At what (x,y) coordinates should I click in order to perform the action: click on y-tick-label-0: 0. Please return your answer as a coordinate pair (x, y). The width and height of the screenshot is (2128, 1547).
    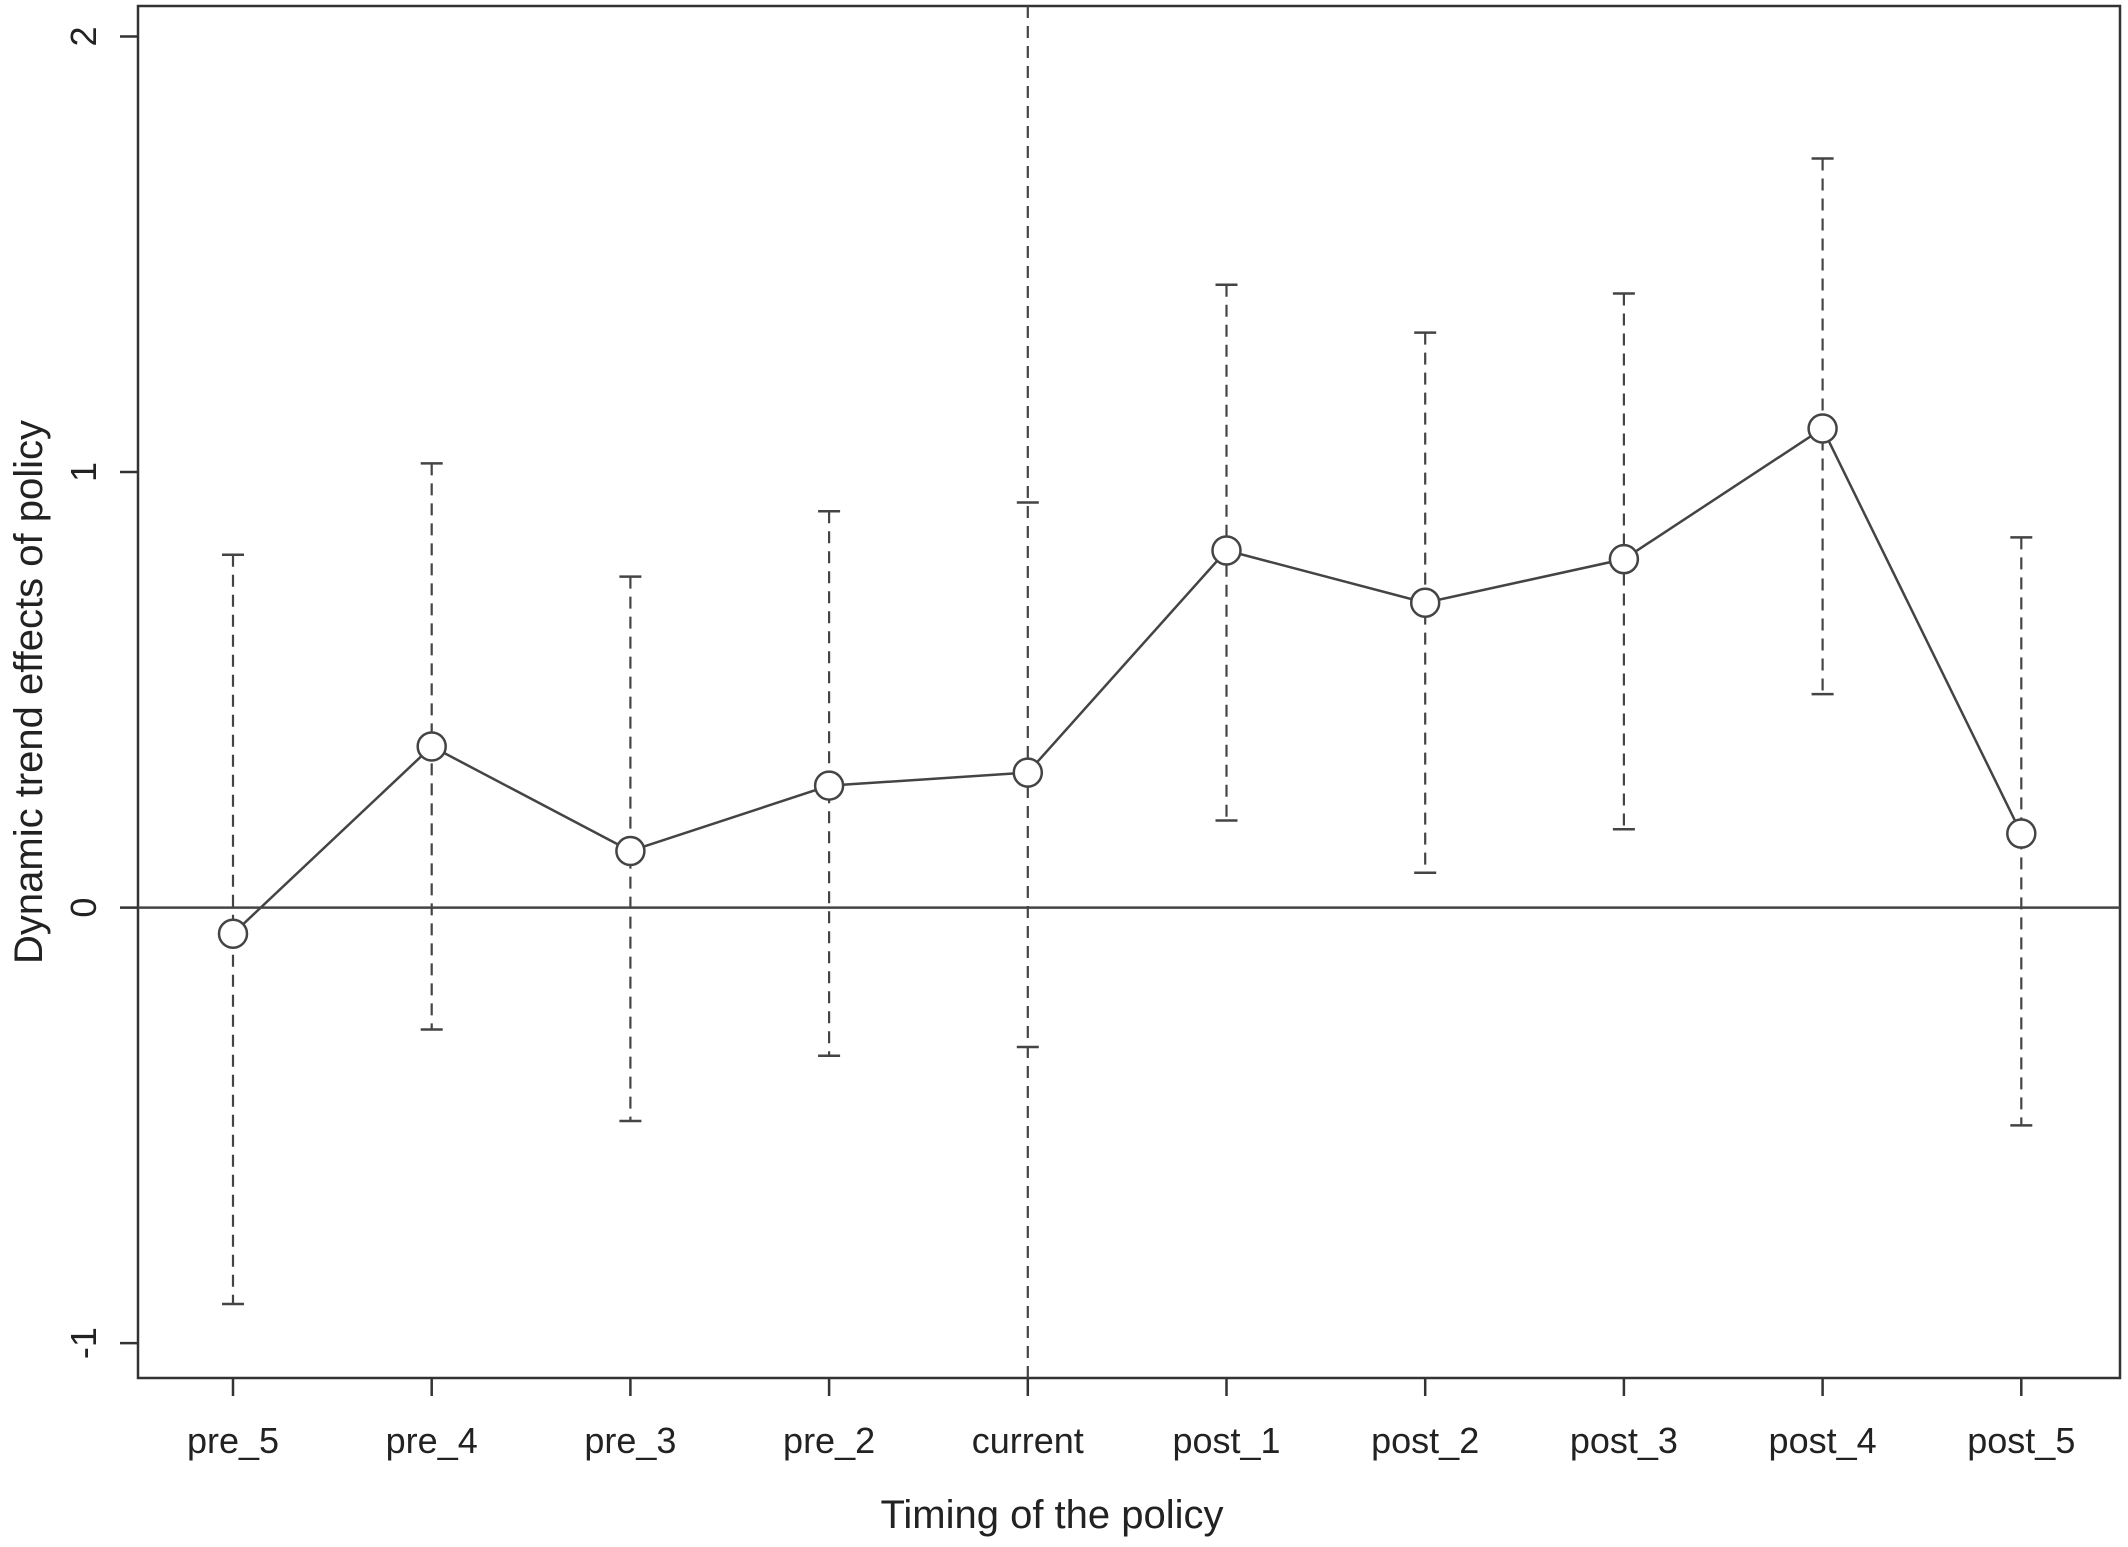
    Looking at the image, I should click on (83, 908).